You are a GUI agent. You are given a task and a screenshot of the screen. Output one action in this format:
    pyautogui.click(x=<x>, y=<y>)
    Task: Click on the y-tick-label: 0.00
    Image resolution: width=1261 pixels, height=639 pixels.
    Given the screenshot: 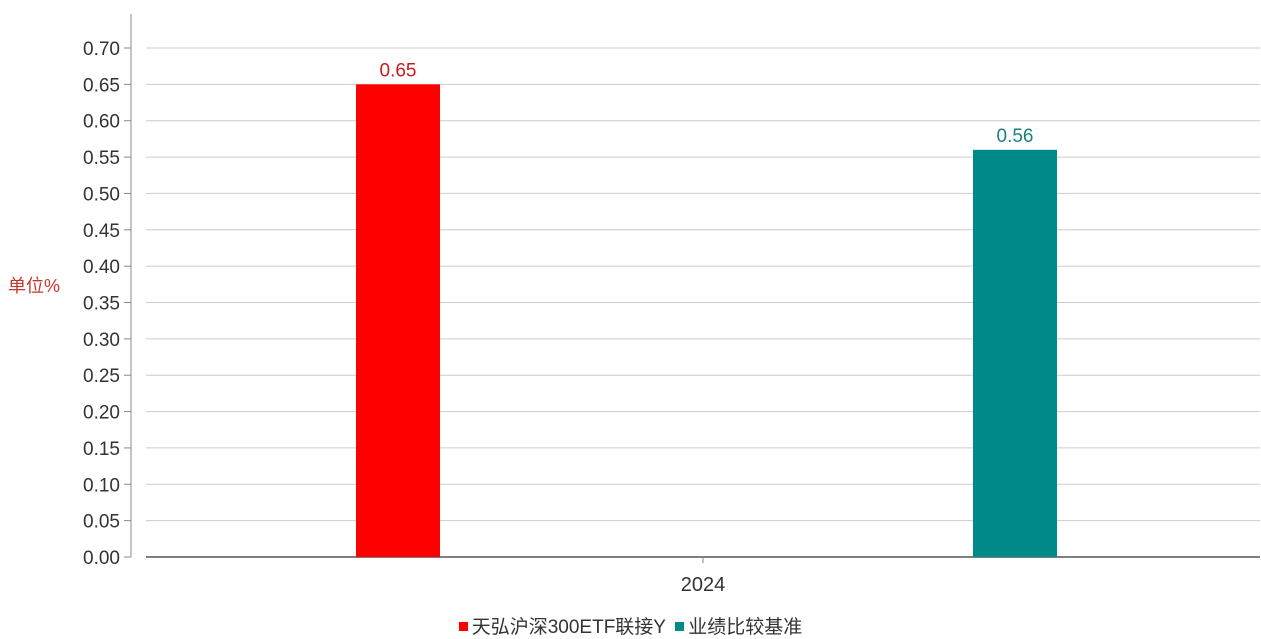 What is the action you would take?
    pyautogui.click(x=101, y=558)
    